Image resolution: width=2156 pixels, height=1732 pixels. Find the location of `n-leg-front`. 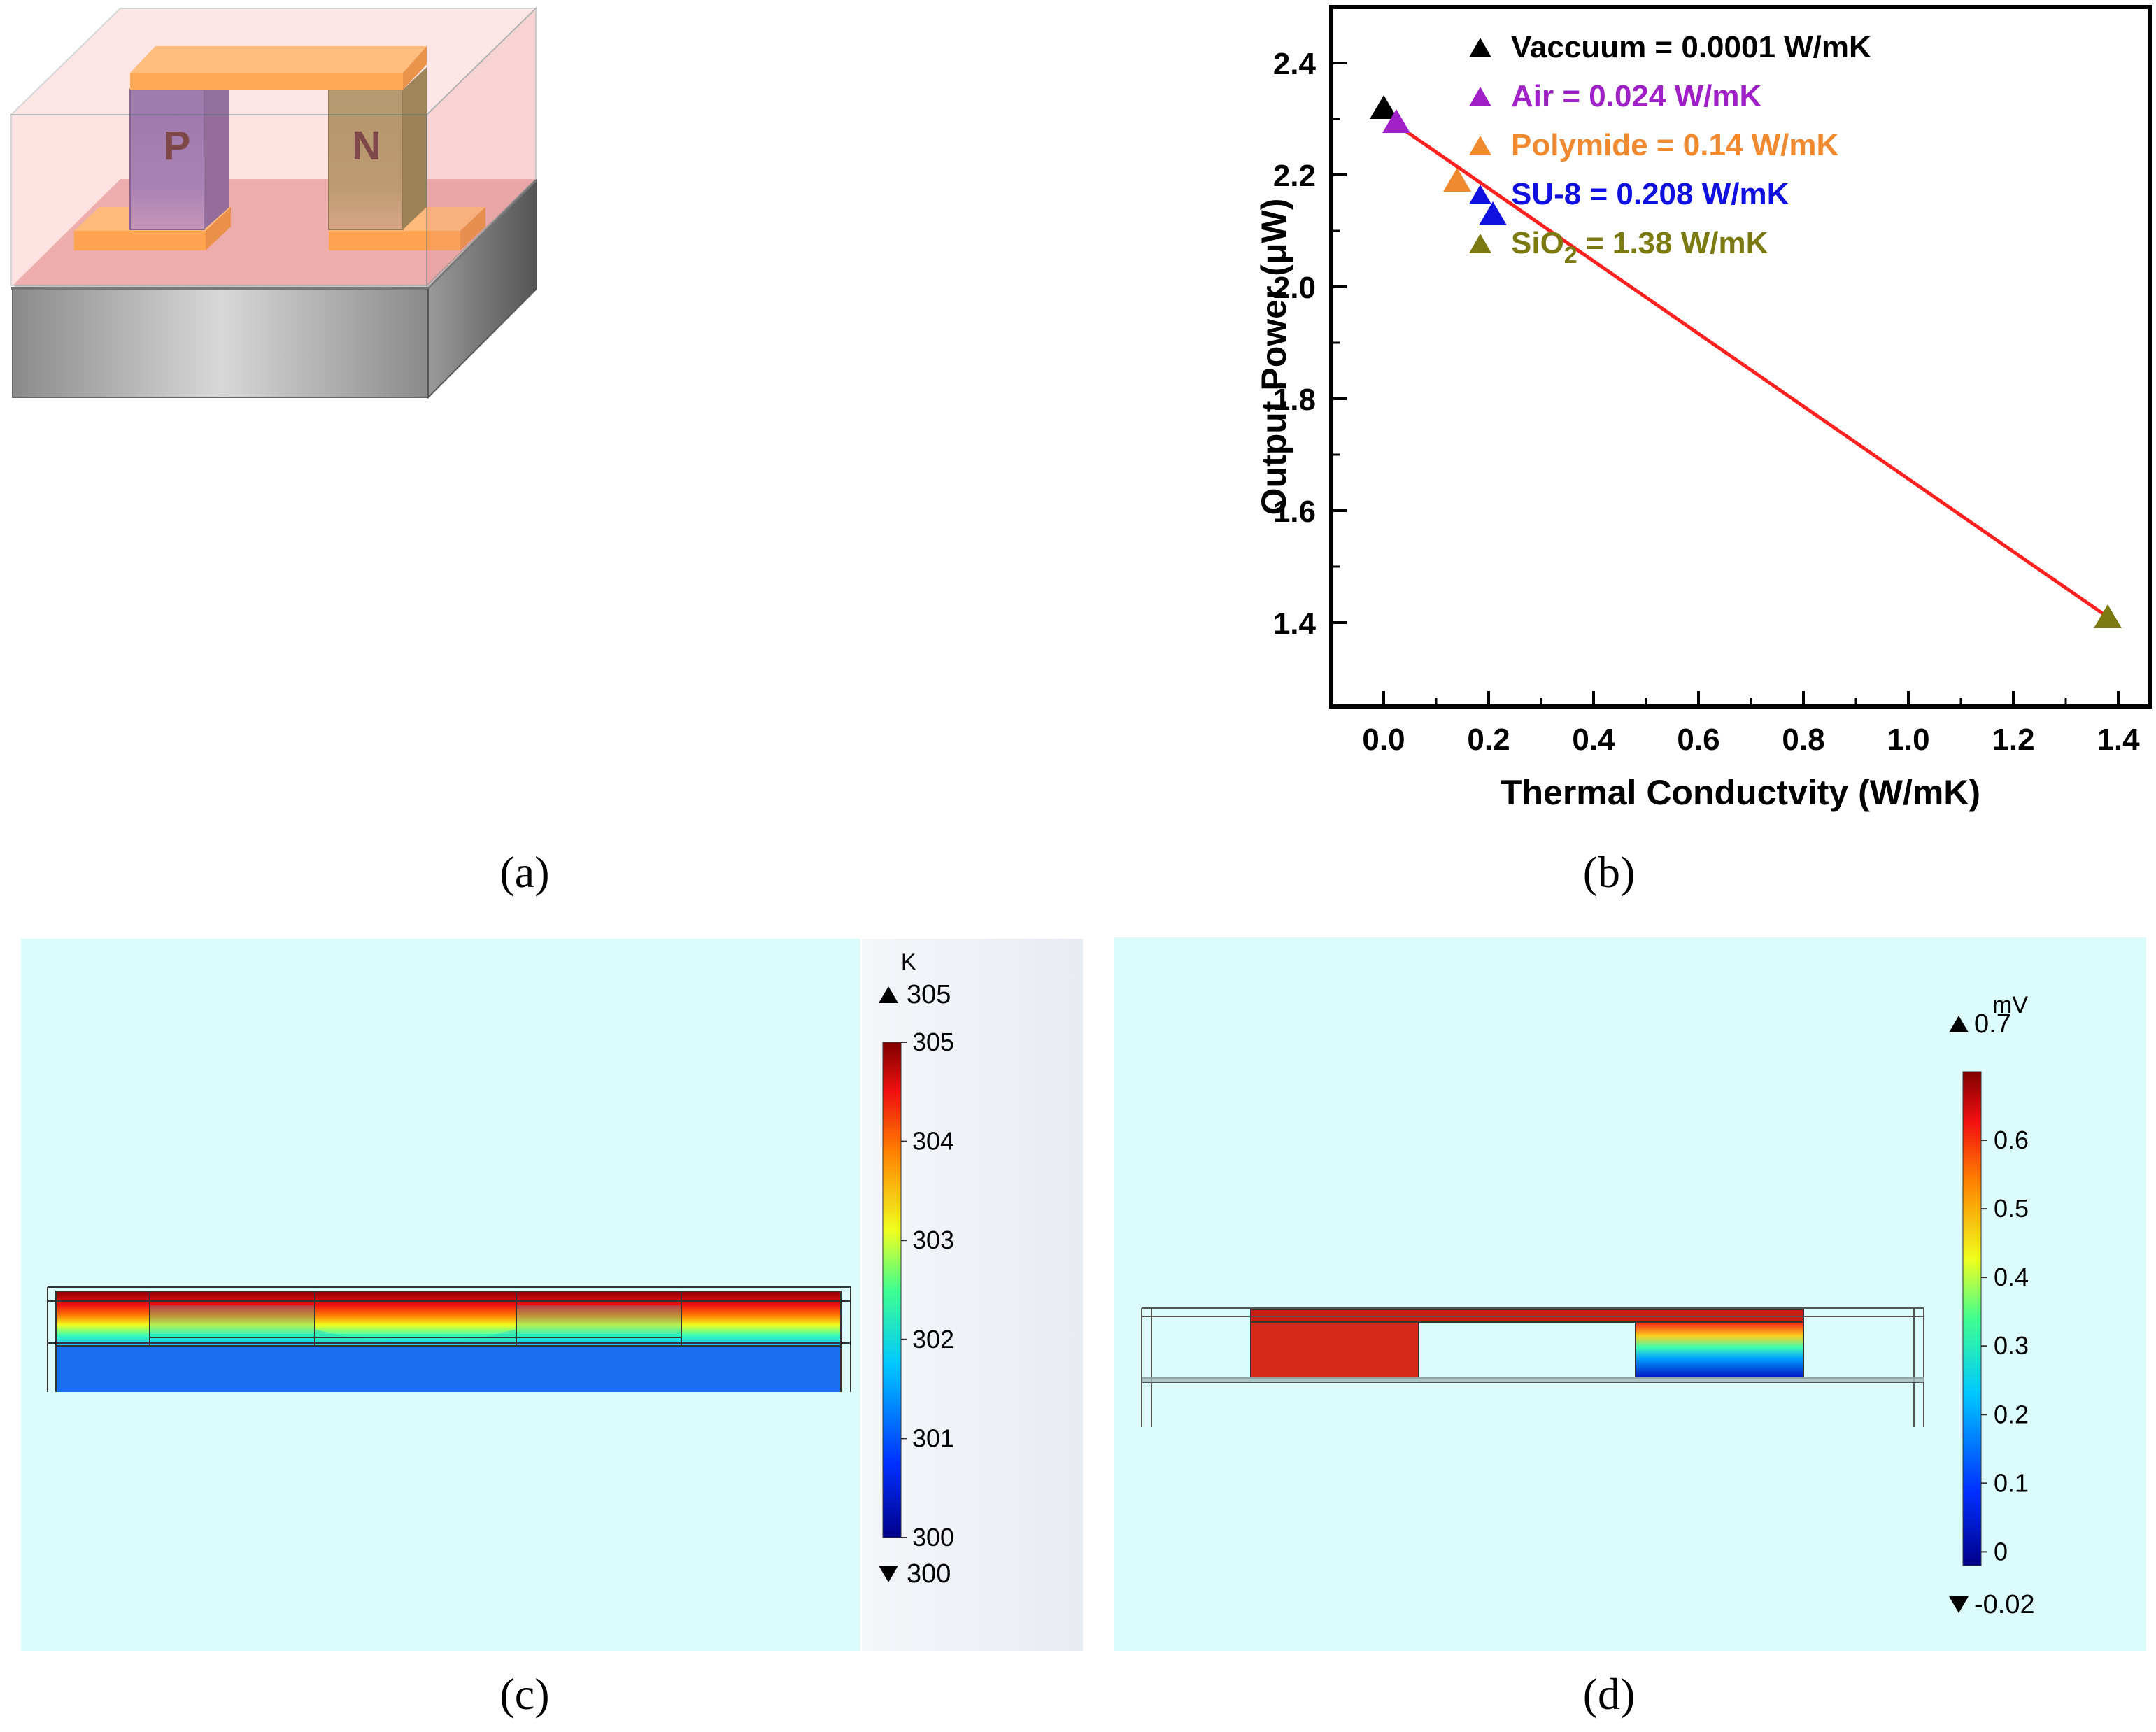

n-leg-front is located at coordinates (366, 159).